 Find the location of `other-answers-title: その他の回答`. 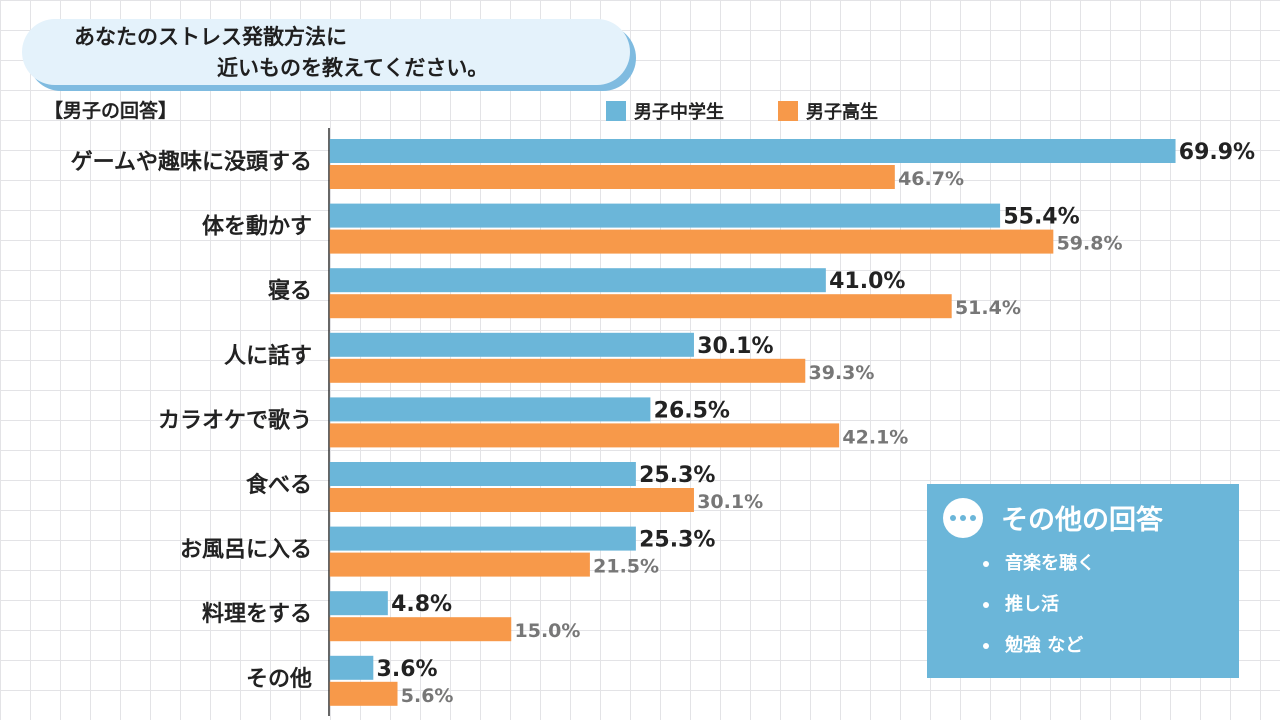

other-answers-title: その他の回答 is located at coordinates (1082, 520).